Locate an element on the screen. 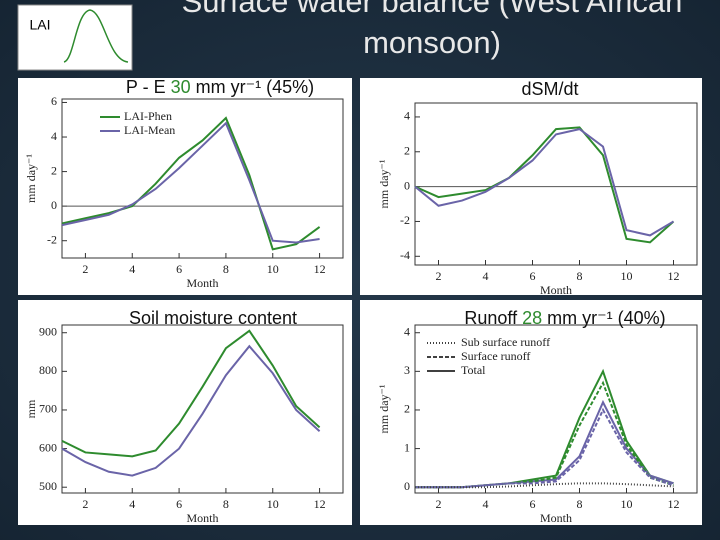 The height and width of the screenshot is (540, 720). y-tick-label: 6 is located at coordinates (54, 101).